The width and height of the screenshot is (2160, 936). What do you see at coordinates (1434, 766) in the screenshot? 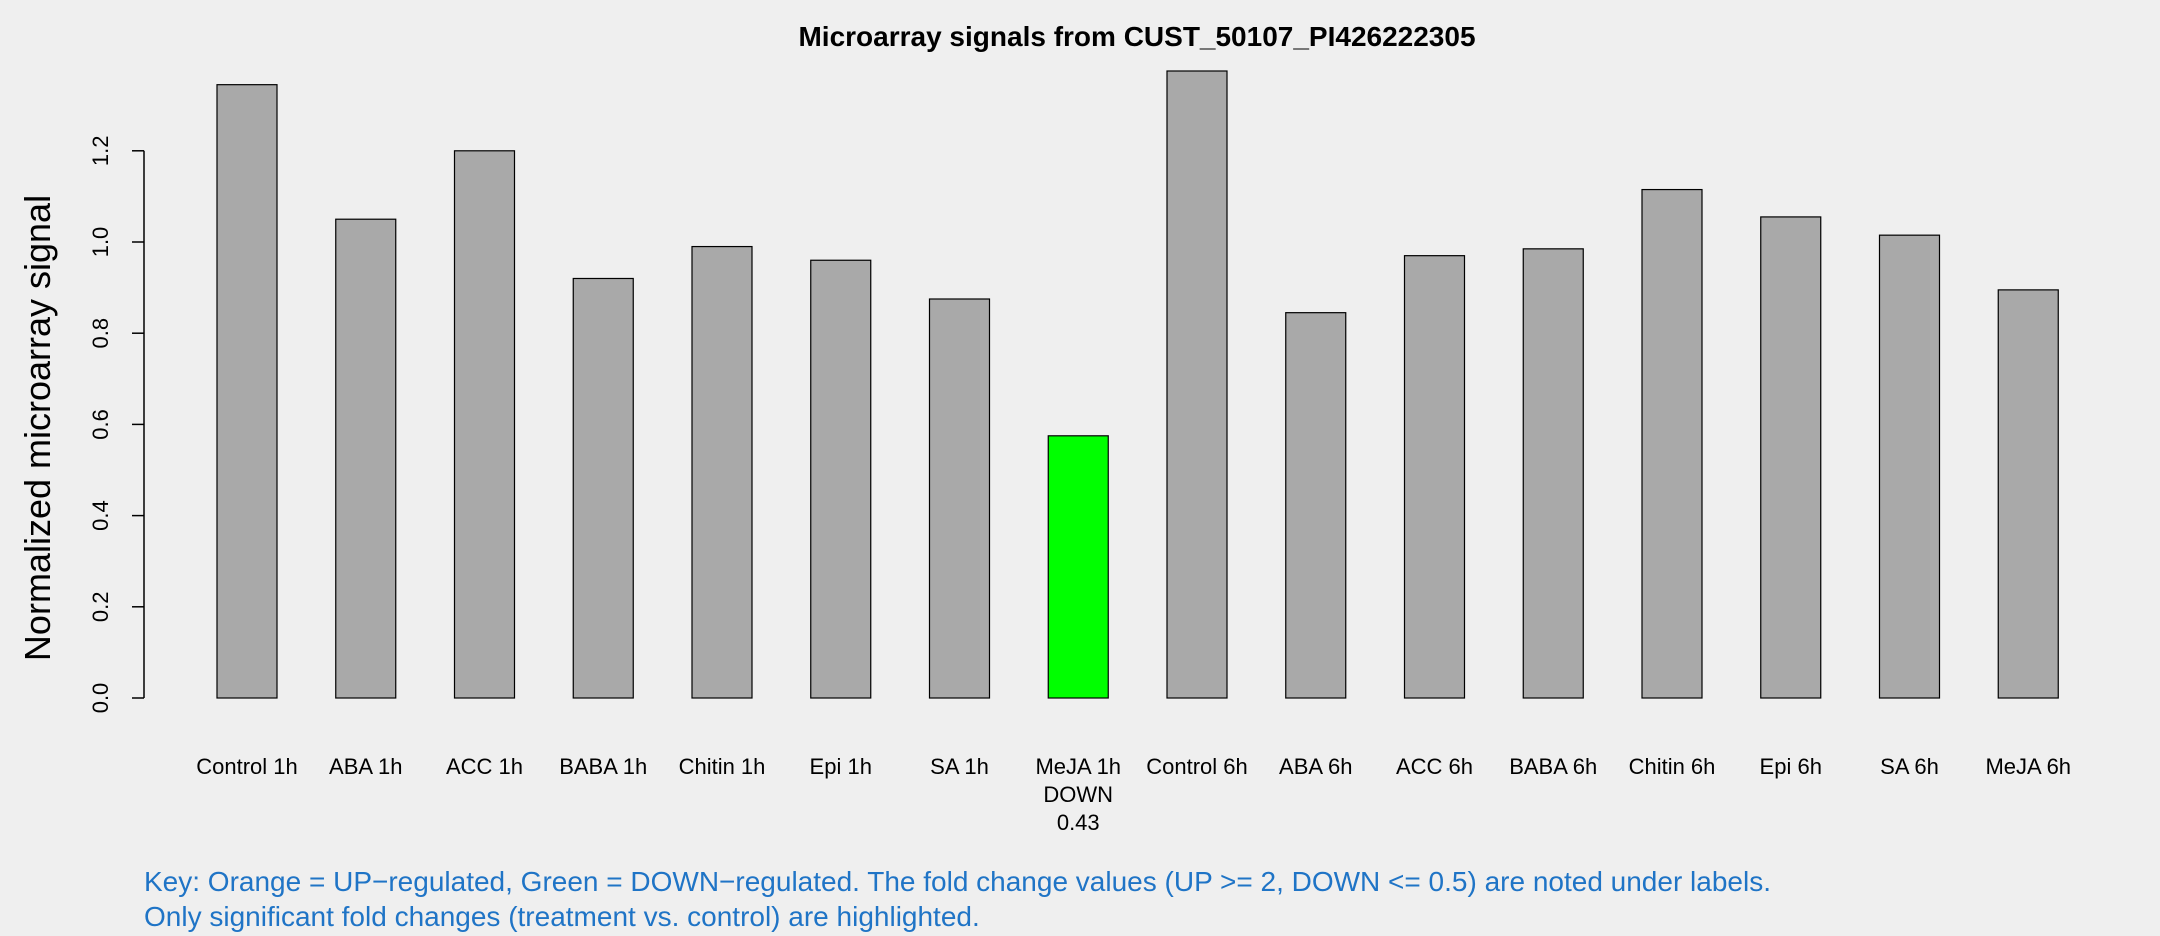
I see `x-tick-label: ACC 6h` at bounding box center [1434, 766].